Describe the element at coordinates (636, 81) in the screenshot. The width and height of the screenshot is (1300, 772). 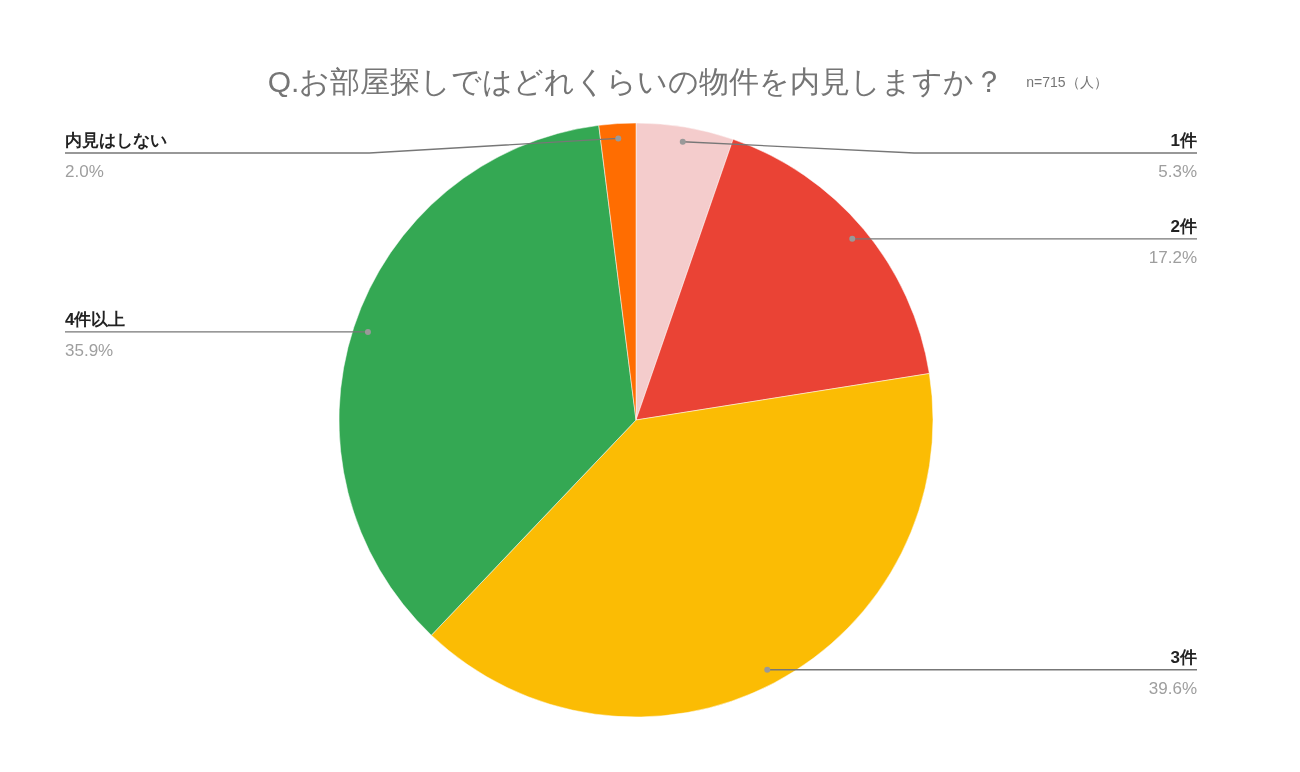
I see `title: Q.お部屋探しではどれくらいの物件を内見しますか？` at that location.